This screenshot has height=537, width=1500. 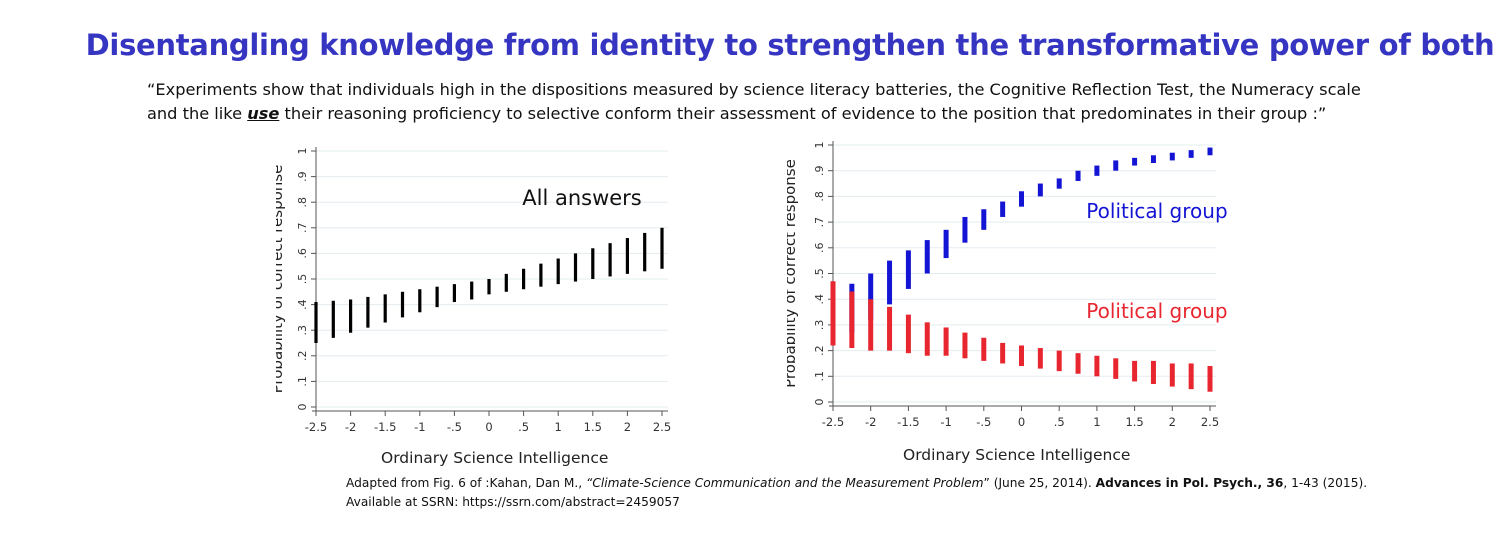 I want to click on chart1-y-tick-label: .3, so click(x=302, y=330).